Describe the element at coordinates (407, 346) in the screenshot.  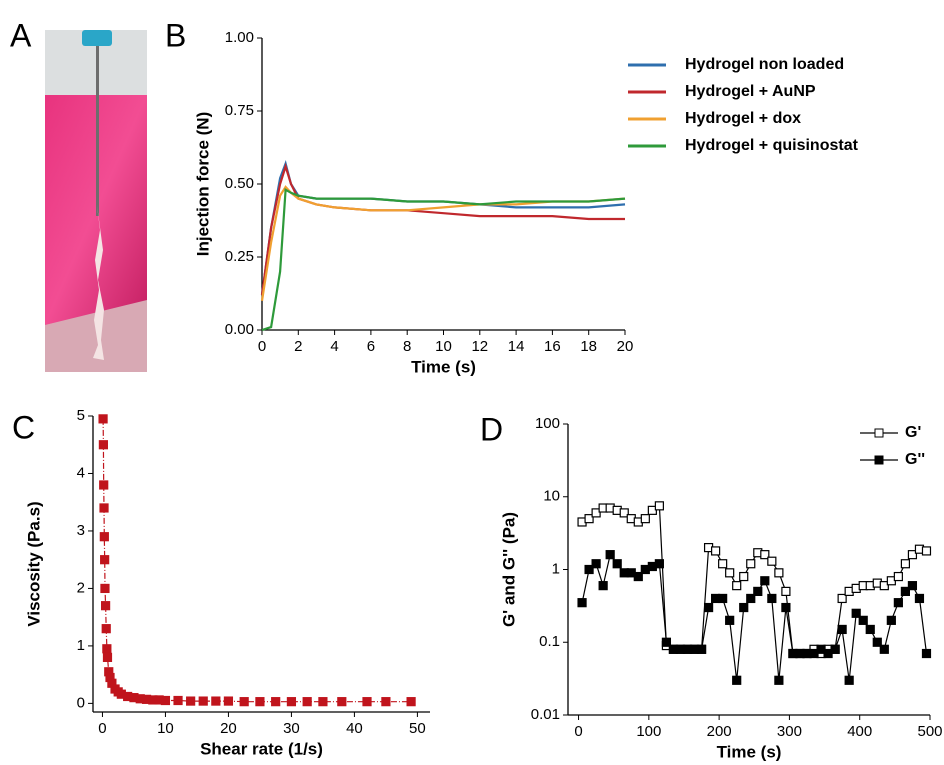
I see `x-tick-label: 8` at that location.